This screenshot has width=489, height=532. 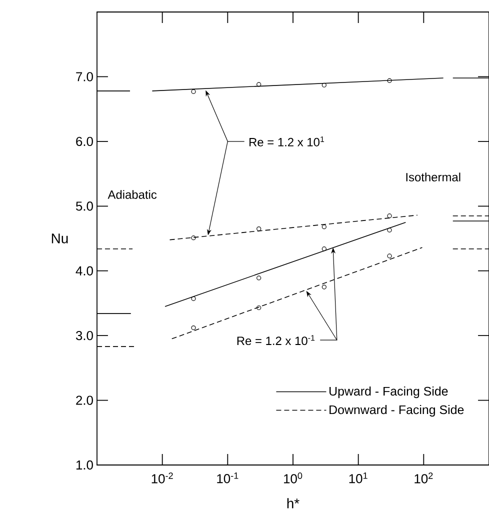 I want to click on x-tick-label: 10$^{-1}$, so click(x=227, y=478).